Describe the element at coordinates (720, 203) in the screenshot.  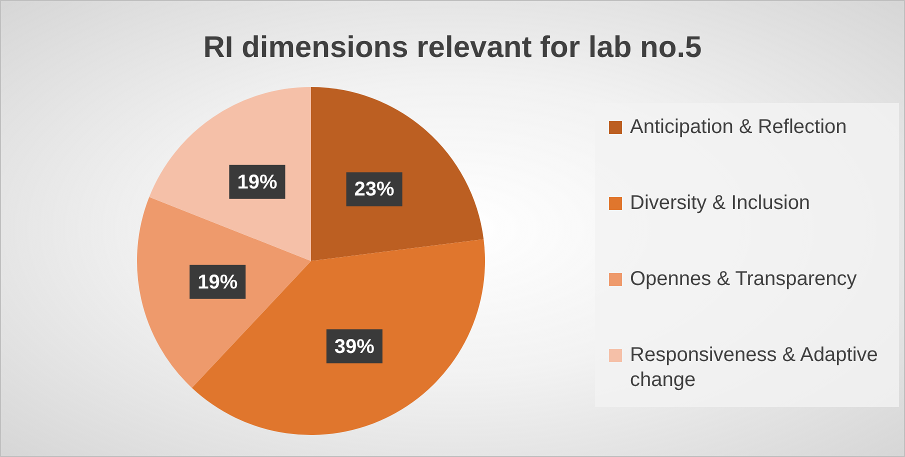
I see `legend-label: Diversity & Inclusion` at that location.